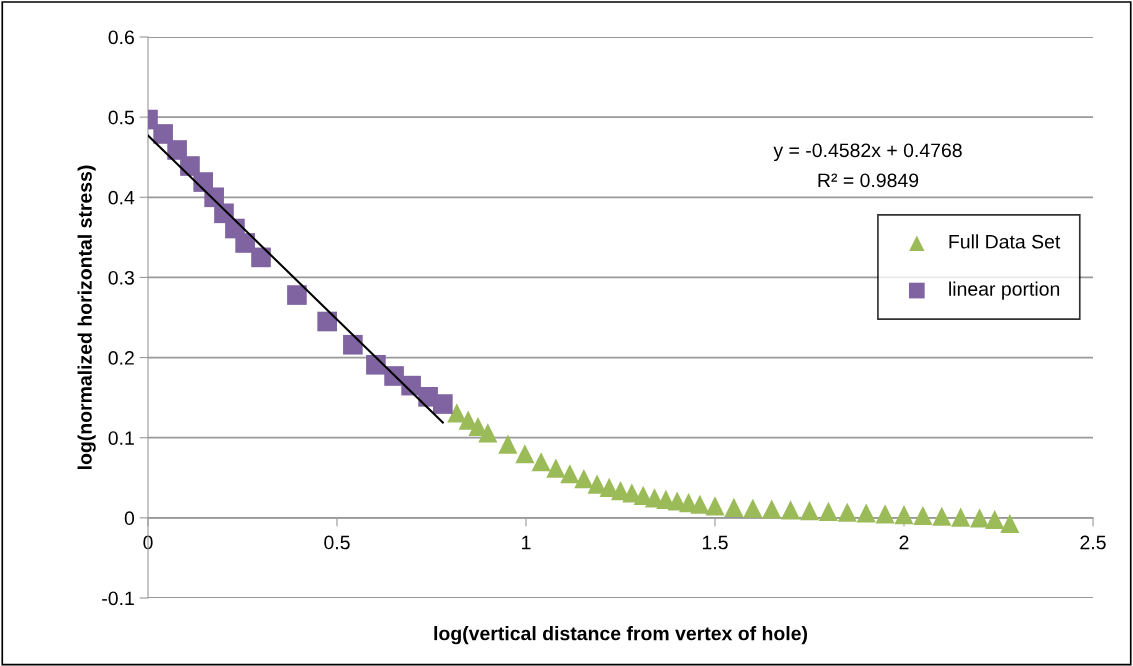  What do you see at coordinates (121, 37) in the screenshot?
I see `y-tick-label: 0.6` at bounding box center [121, 37].